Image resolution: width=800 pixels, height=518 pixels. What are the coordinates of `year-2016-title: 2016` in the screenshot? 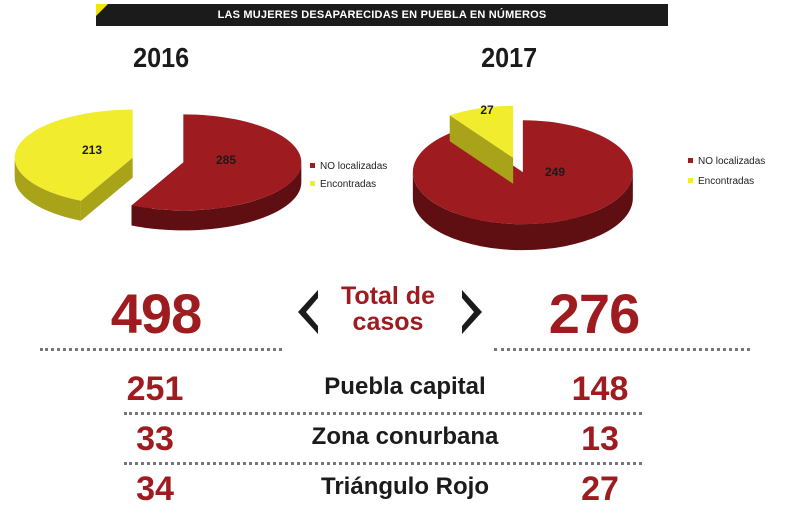 It's located at (161, 57).